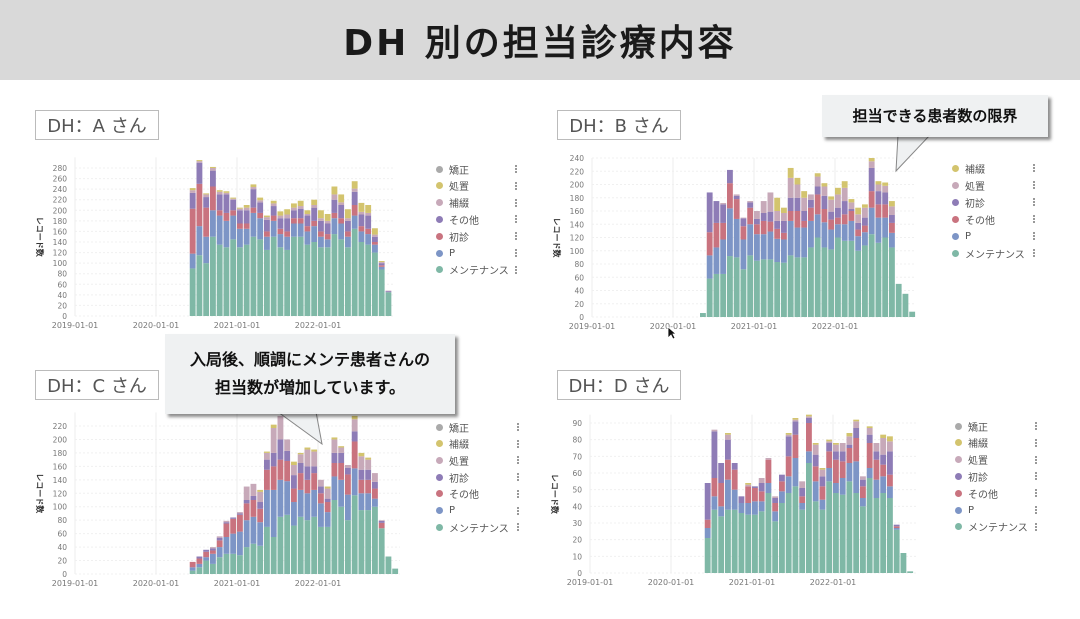 This screenshot has height=619, width=1080. Describe the element at coordinates (975, 170) in the screenshot. I see `legend-label: 補綴` at that location.